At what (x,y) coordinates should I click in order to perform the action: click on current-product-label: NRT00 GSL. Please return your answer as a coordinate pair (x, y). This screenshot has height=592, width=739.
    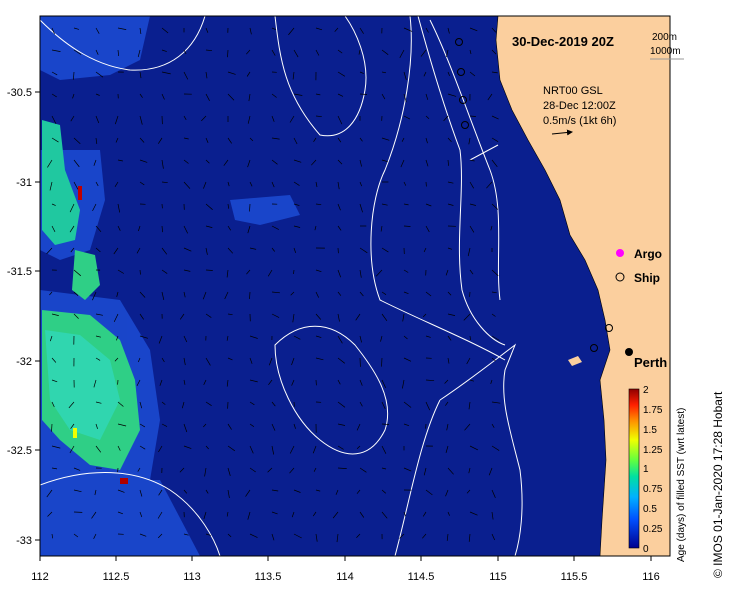
    Looking at the image, I should click on (573, 91).